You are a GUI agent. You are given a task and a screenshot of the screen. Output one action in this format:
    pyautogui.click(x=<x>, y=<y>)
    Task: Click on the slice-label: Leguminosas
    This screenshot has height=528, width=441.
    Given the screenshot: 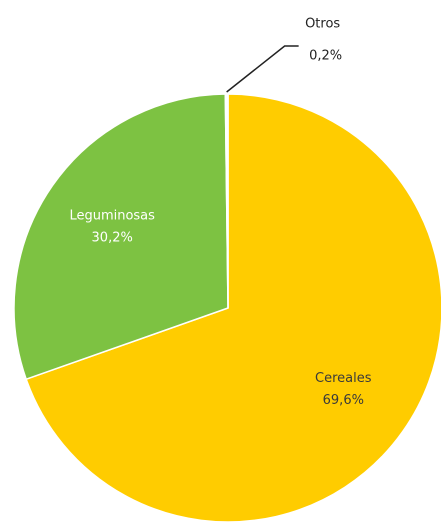 What is the action you would take?
    pyautogui.click(x=112, y=216)
    